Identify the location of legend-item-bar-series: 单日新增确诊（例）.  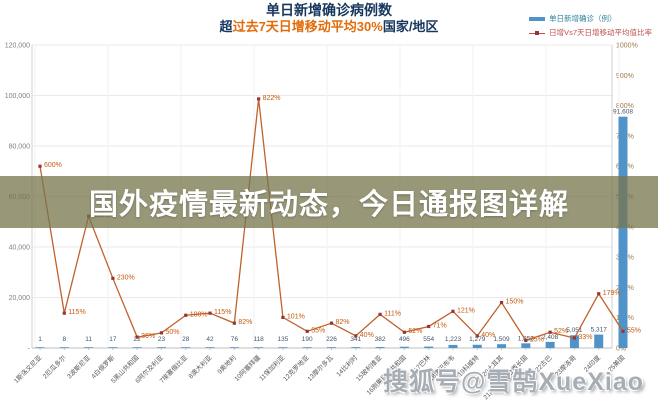
(590, 19).